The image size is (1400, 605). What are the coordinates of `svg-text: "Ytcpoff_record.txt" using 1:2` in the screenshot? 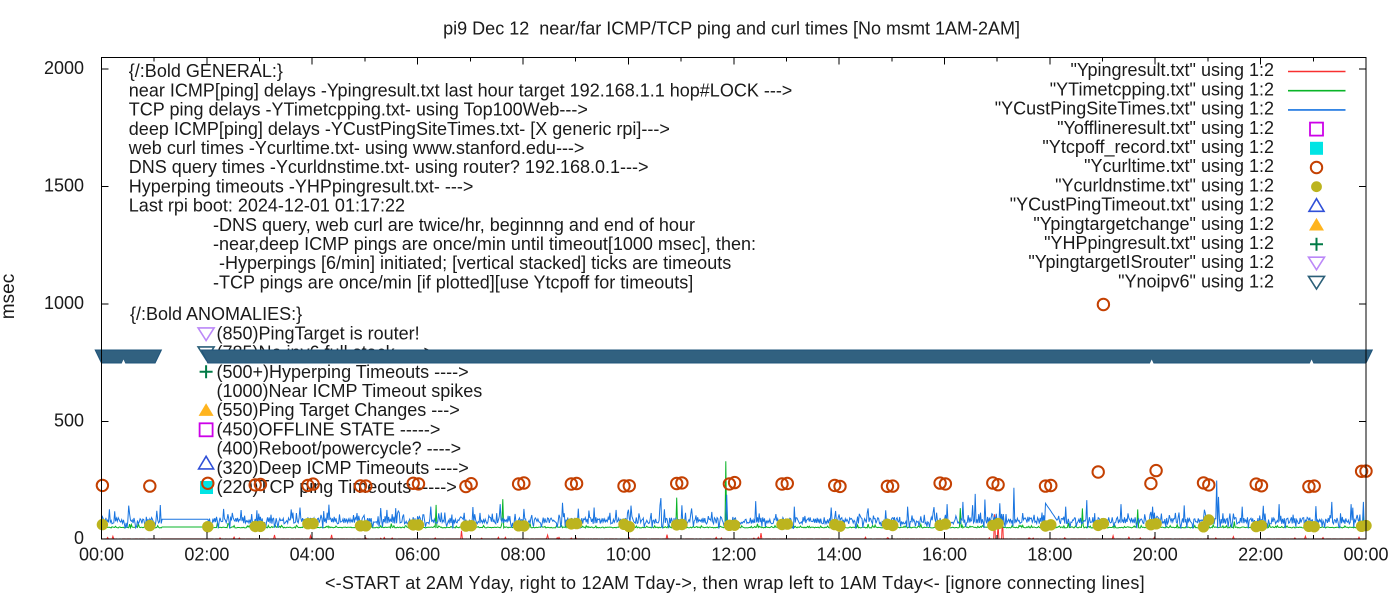 It's located at (1158, 147).